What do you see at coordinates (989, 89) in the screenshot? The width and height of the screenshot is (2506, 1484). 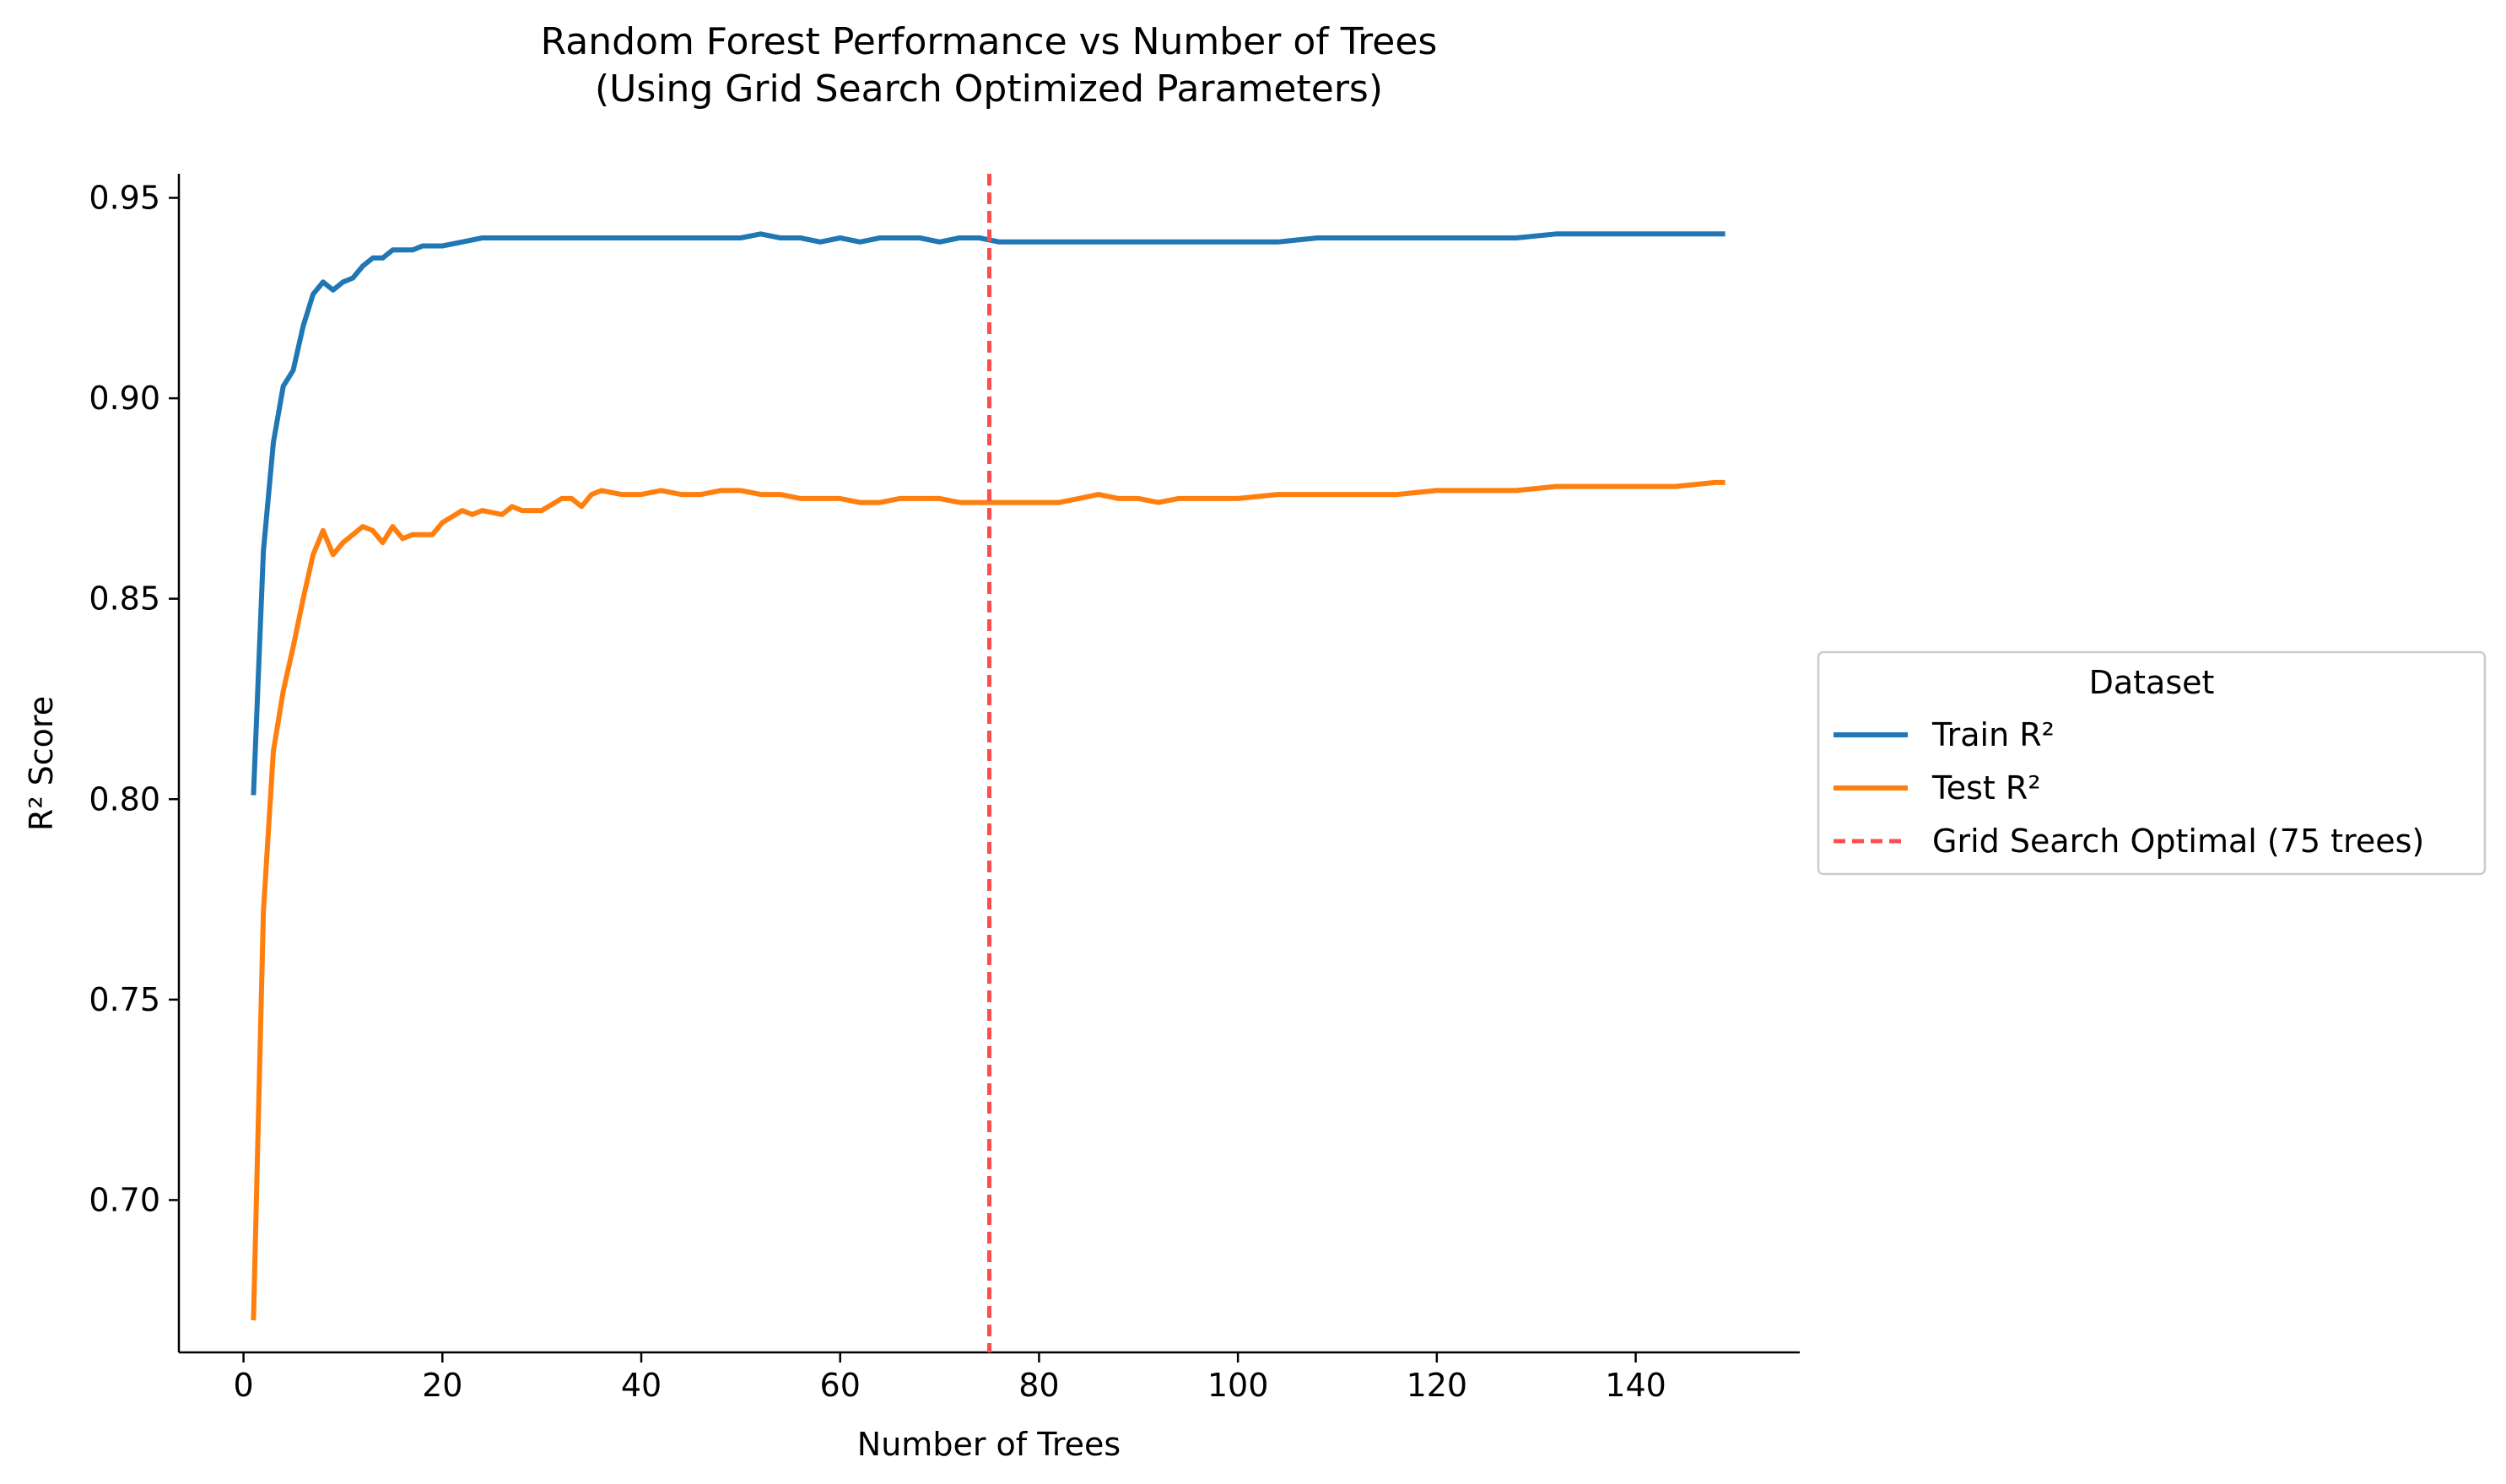 I see `chart-subtitle: (Using Grid Search Optimized Parameters)` at bounding box center [989, 89].